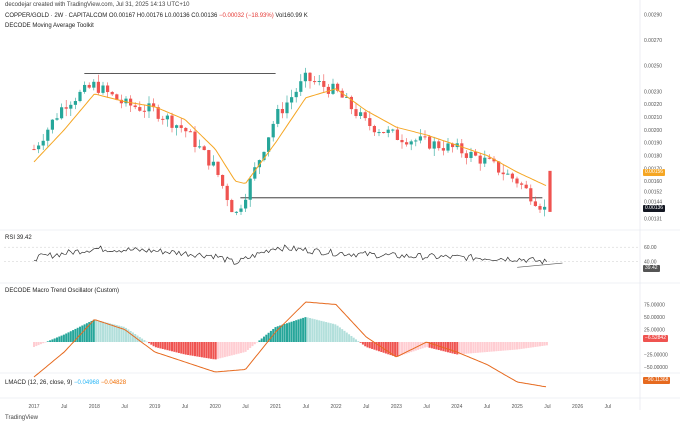 The width and height of the screenshot is (680, 427). I want to click on indicator-ma-toolkit-label: DECODE Moving Average Toolkit, so click(49, 26).